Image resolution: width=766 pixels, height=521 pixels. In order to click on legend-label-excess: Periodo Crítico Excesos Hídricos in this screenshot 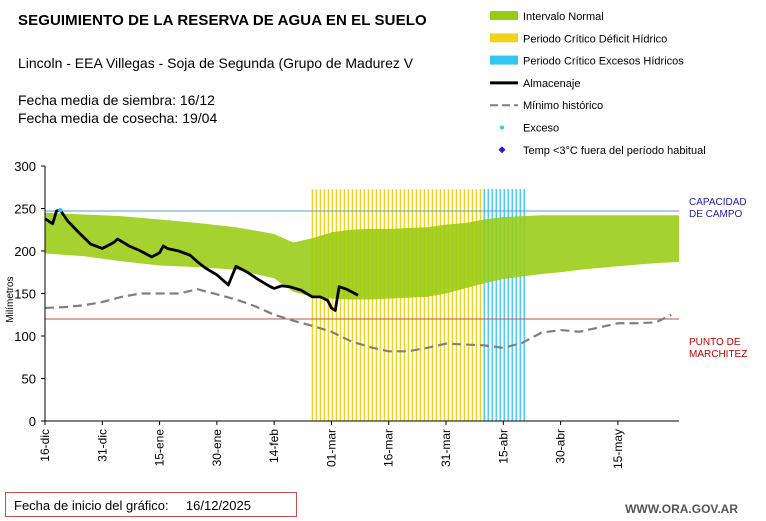, I will do `click(603, 62)`.